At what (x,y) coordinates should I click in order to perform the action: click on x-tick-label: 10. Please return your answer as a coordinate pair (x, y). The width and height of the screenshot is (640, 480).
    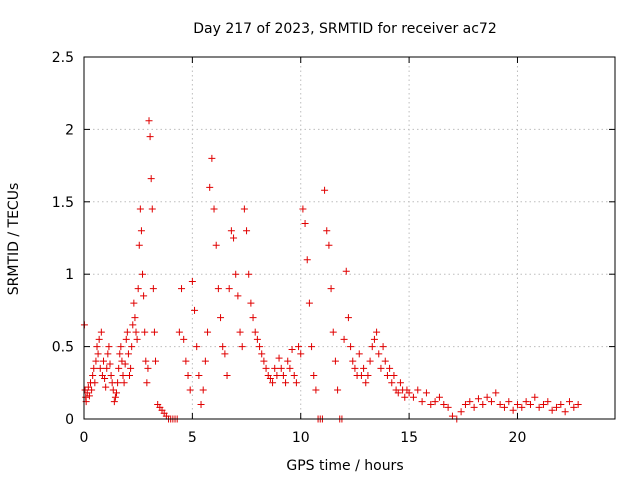
    Looking at the image, I should click on (301, 438).